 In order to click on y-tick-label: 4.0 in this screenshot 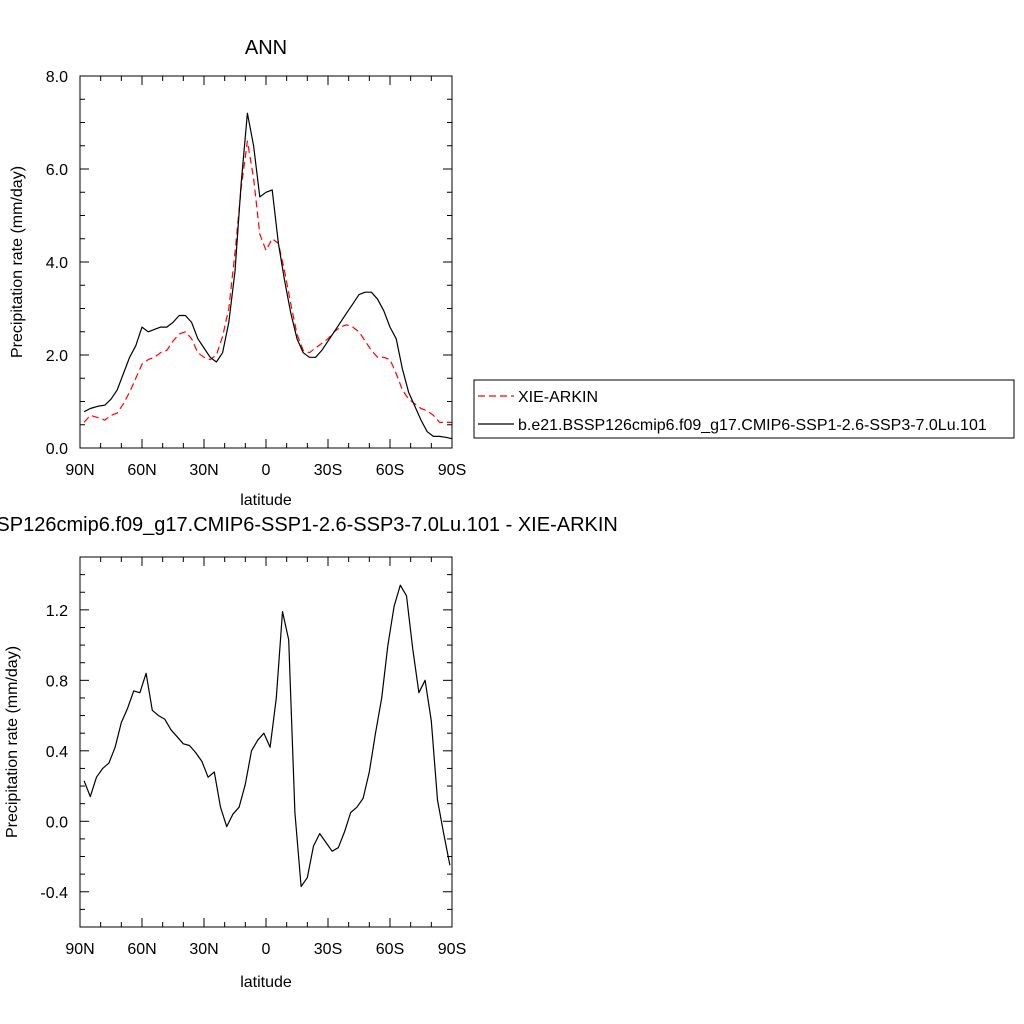, I will do `click(57, 263)`.